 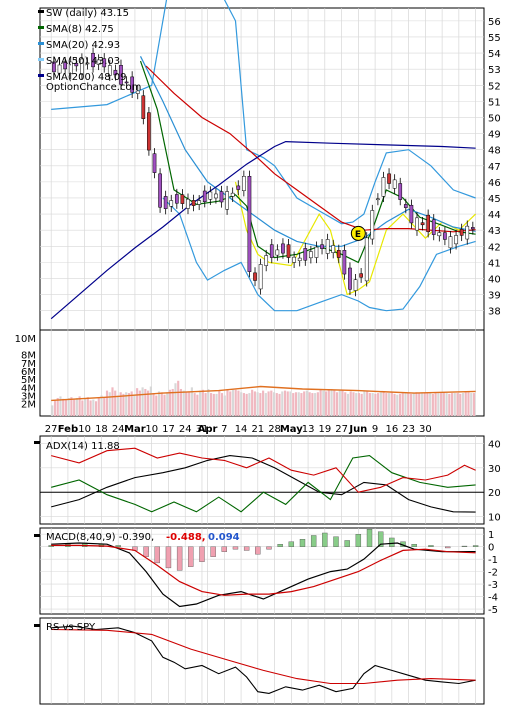 I want to click on price-tick-label: 53, so click(x=494, y=70).